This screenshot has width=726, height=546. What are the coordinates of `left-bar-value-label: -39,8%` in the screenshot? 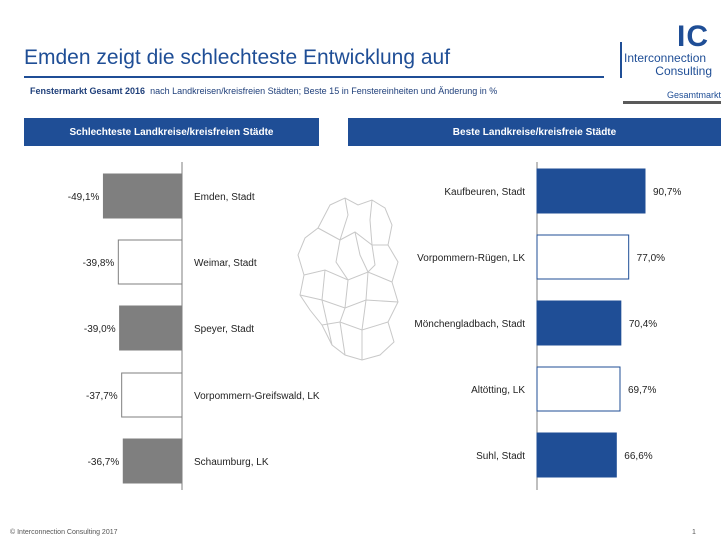 It's located at (99, 263).